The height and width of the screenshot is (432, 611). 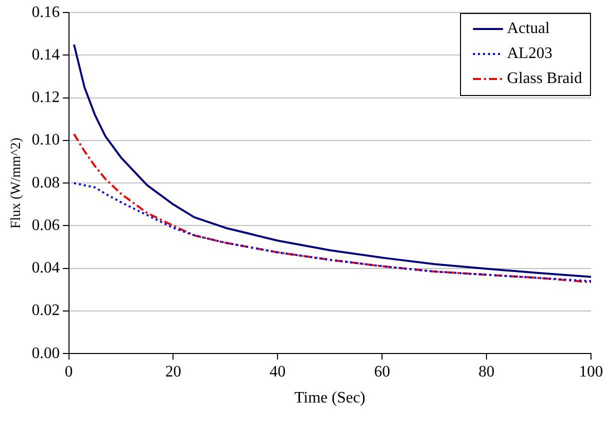 What do you see at coordinates (544, 79) in the screenshot?
I see `legend-label: Glass Braid` at bounding box center [544, 79].